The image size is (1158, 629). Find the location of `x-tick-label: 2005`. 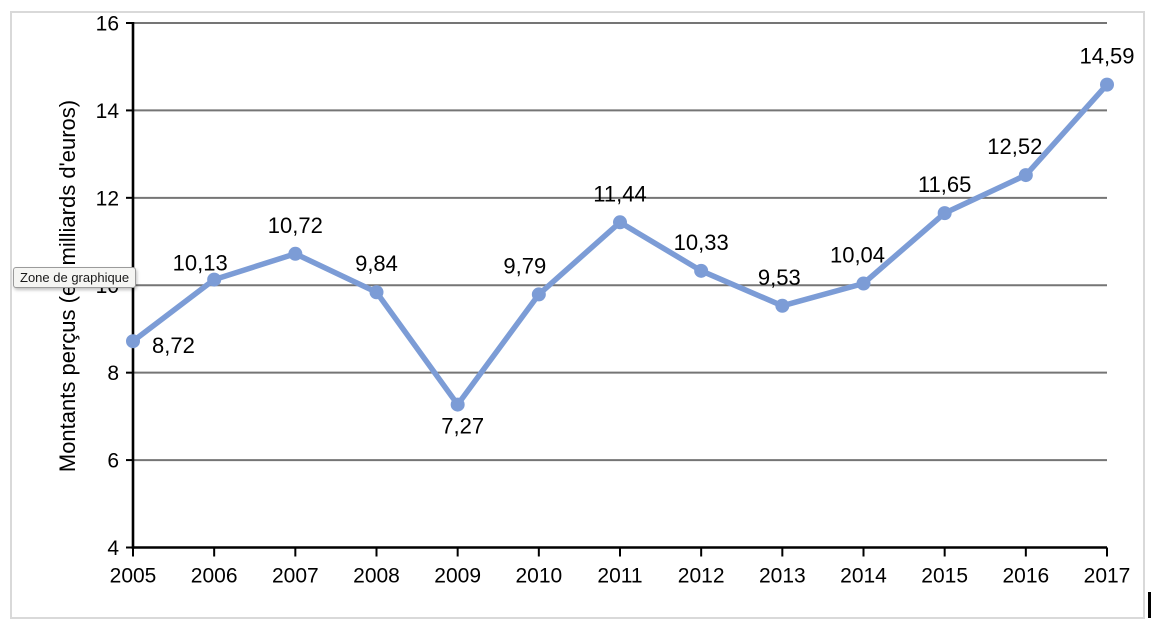

x-tick-label: 2005 is located at coordinates (133, 576).